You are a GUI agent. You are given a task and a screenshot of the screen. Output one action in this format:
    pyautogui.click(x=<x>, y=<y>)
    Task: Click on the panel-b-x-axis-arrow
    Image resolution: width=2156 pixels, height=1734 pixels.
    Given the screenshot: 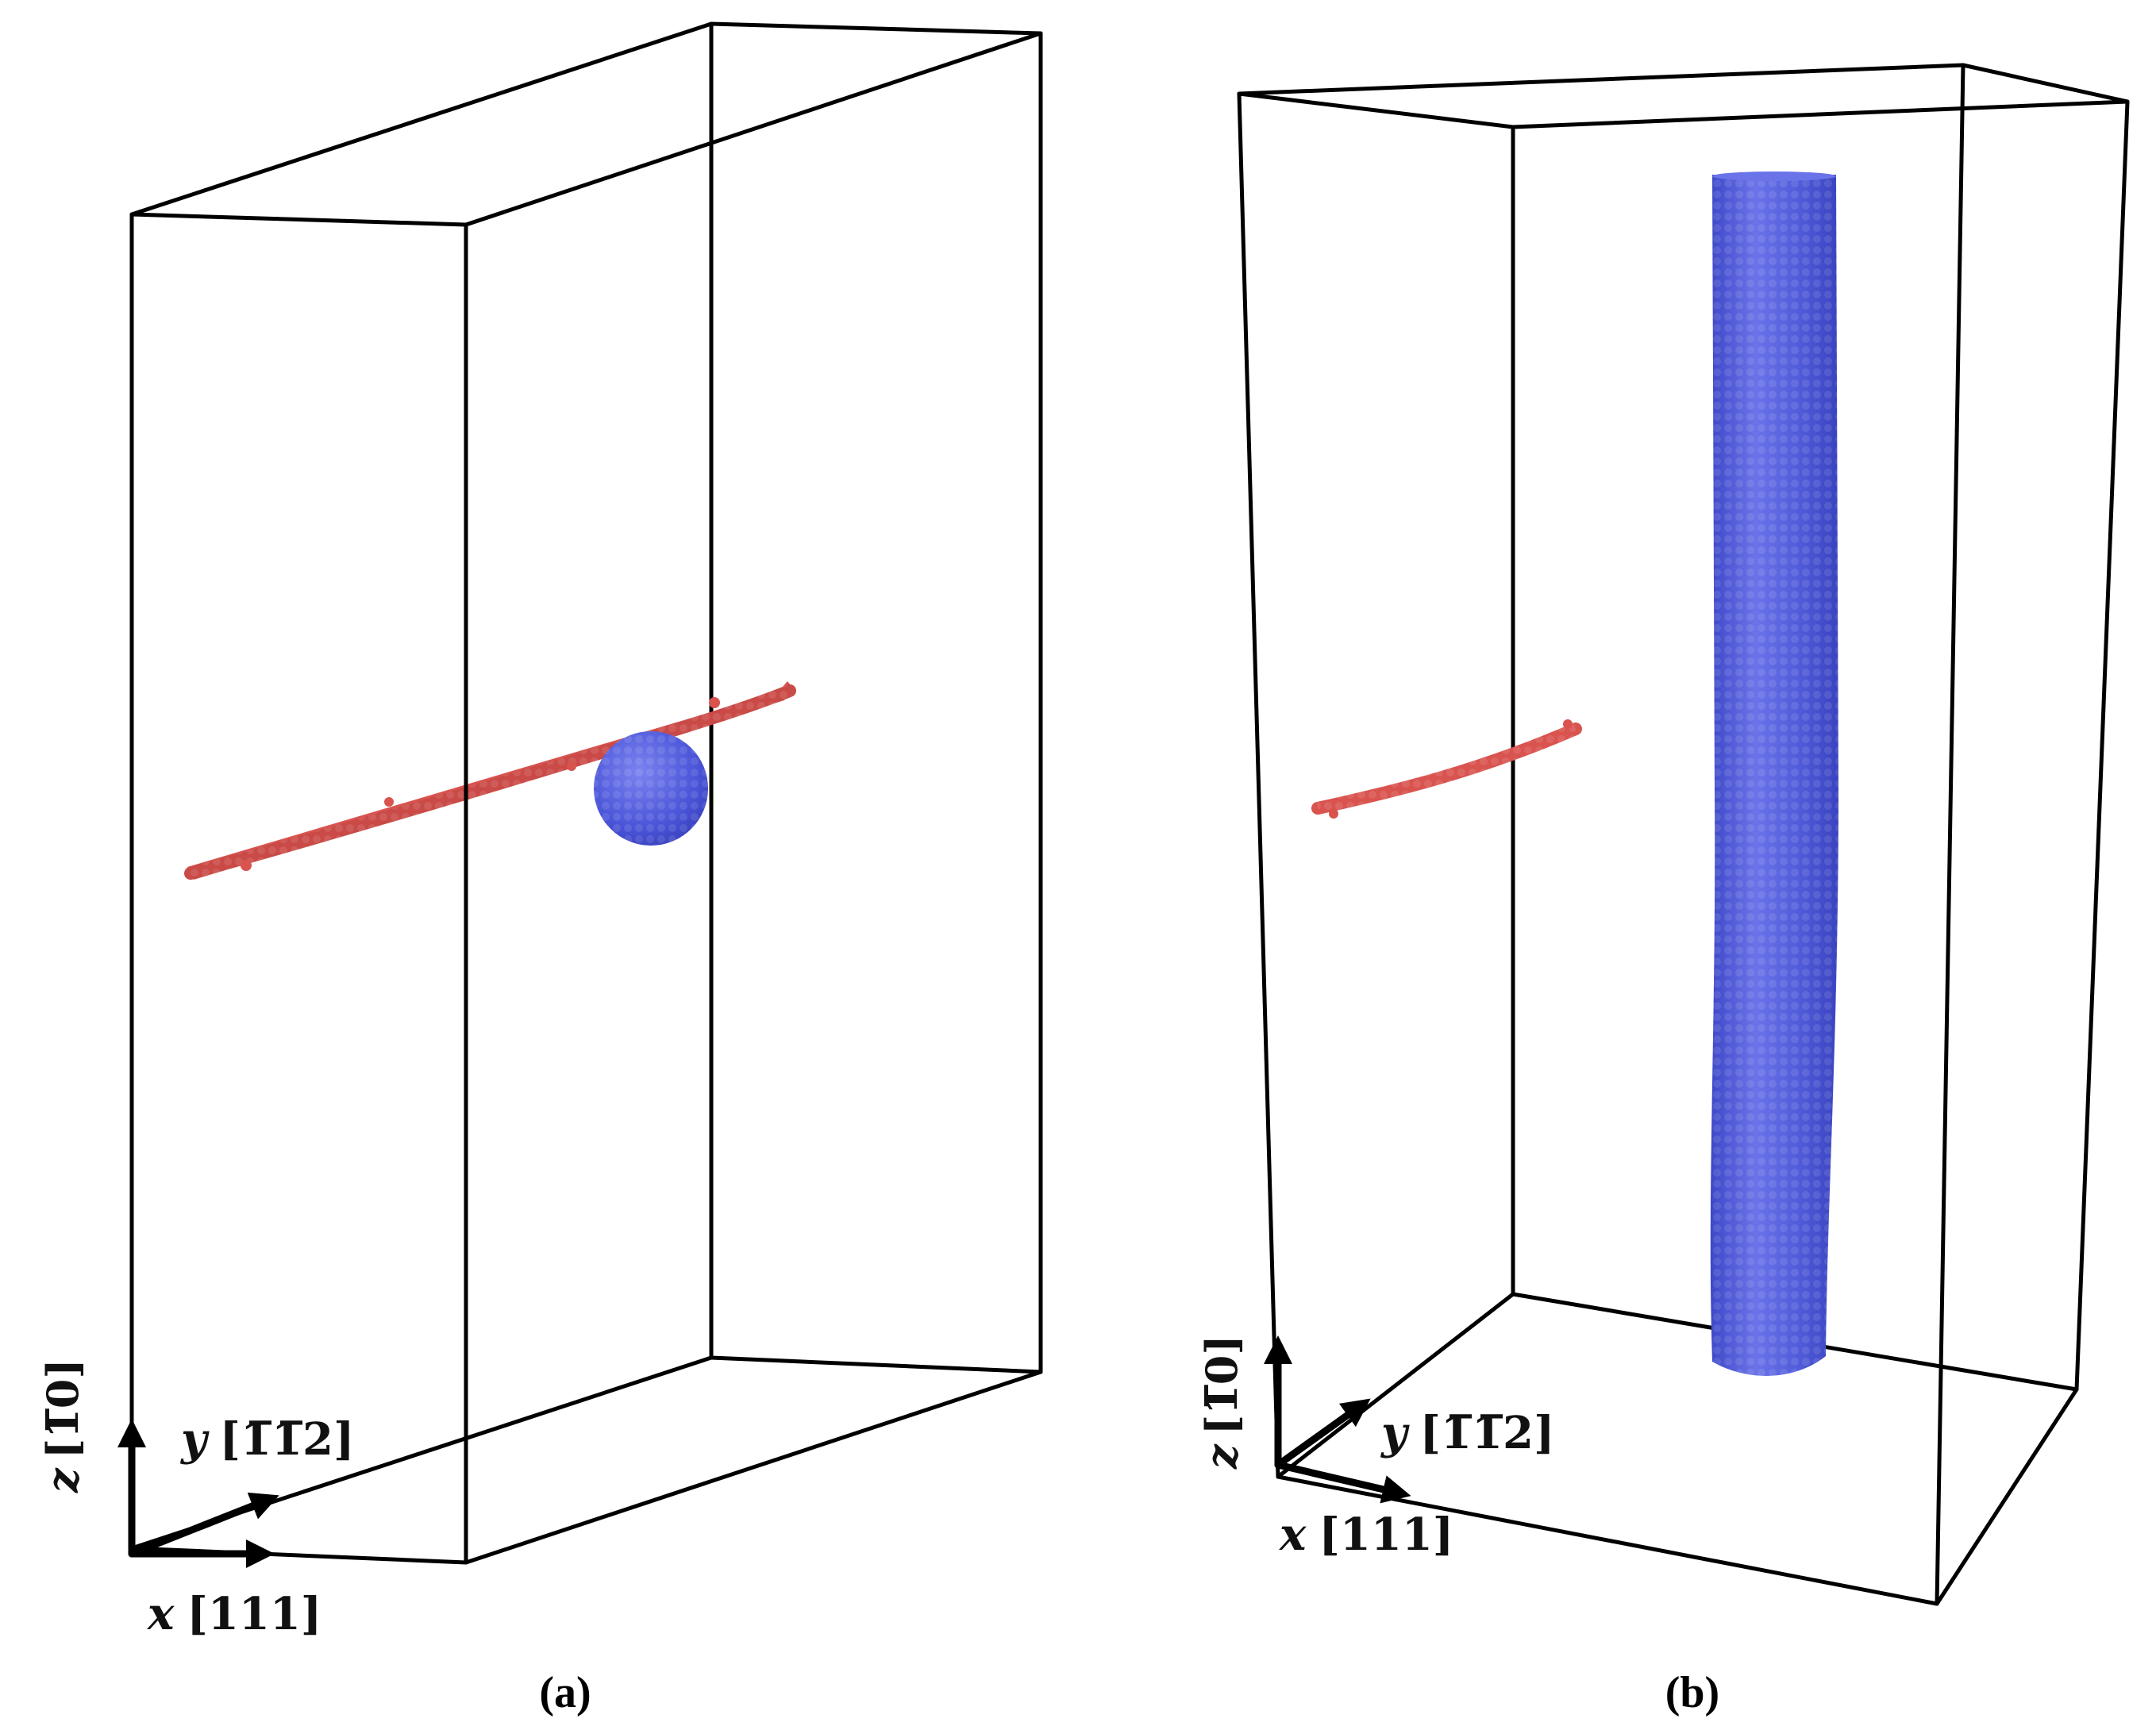 What is the action you would take?
    pyautogui.click(x=1342, y=1482)
    